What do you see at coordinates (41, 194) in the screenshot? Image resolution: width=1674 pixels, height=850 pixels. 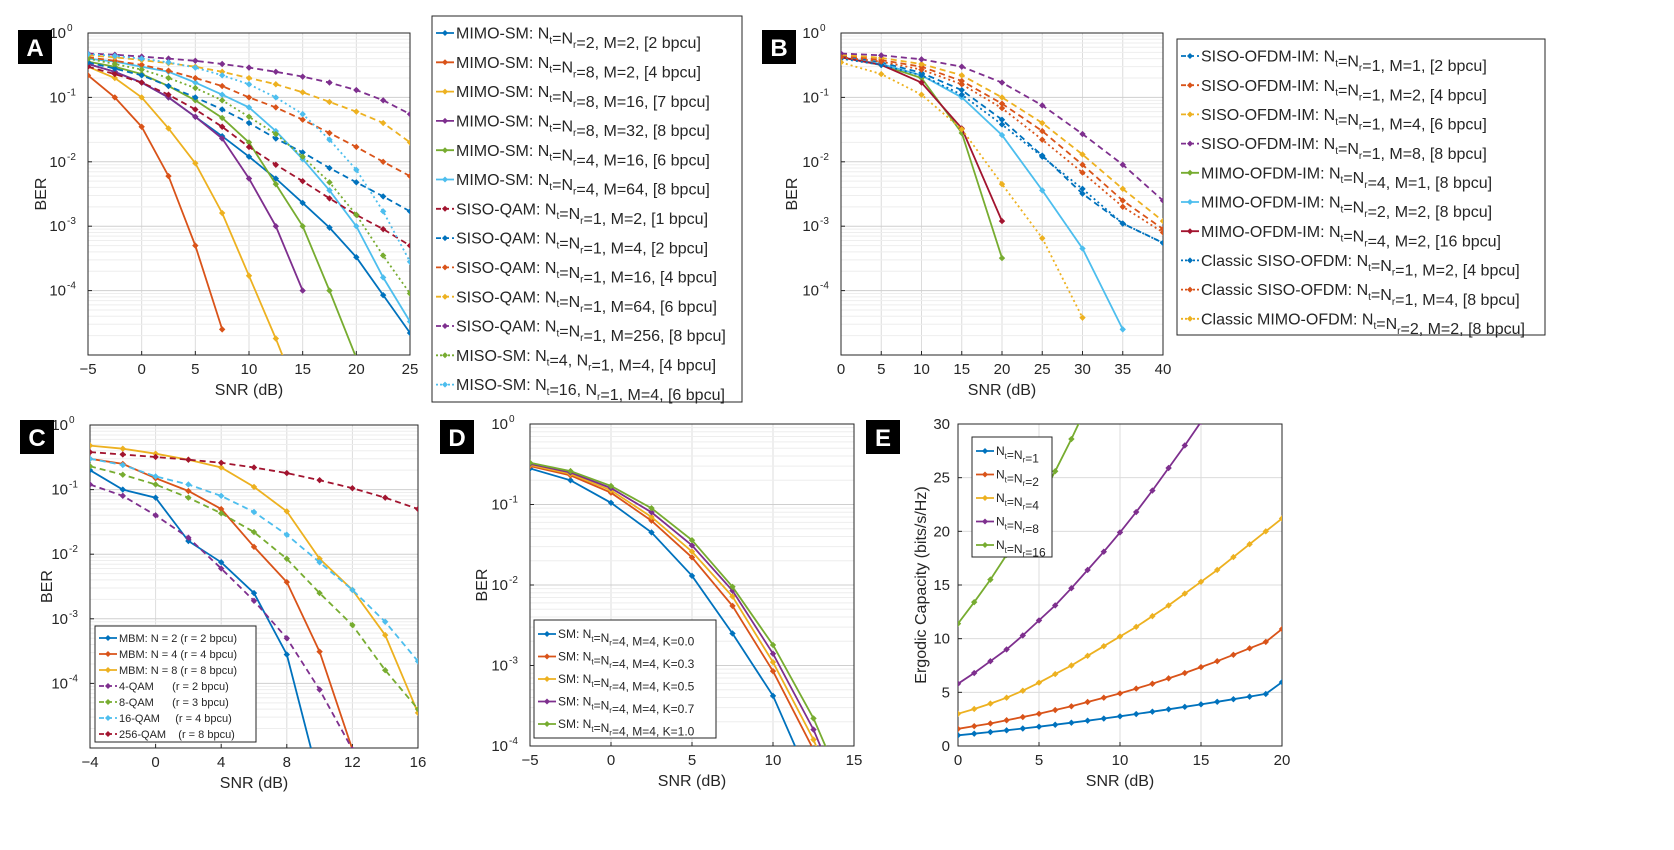 I see `y-axis-label: BER` at bounding box center [41, 194].